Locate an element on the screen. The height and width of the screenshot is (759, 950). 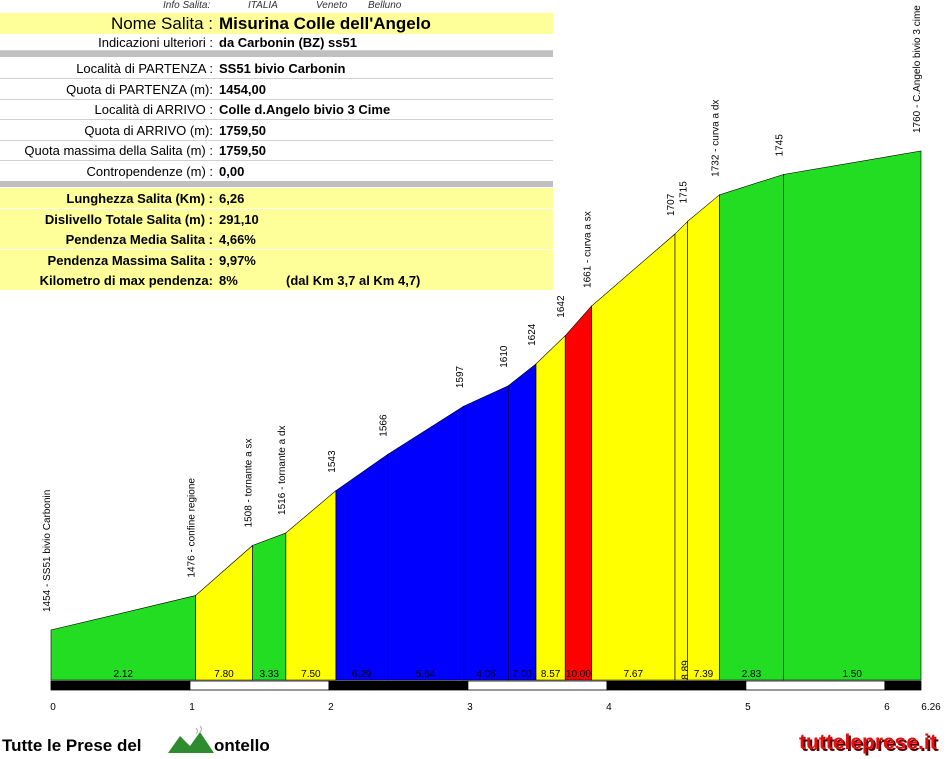
segment-label: 3.33 is located at coordinates (269, 674).